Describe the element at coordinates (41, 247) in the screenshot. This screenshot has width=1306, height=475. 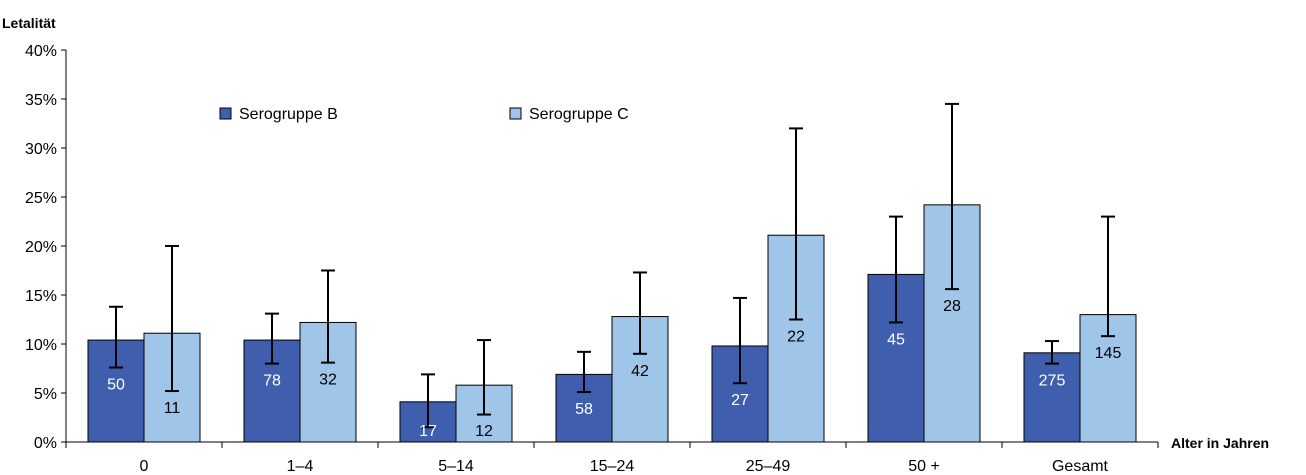
I see `y-tick-label: 20%` at that location.